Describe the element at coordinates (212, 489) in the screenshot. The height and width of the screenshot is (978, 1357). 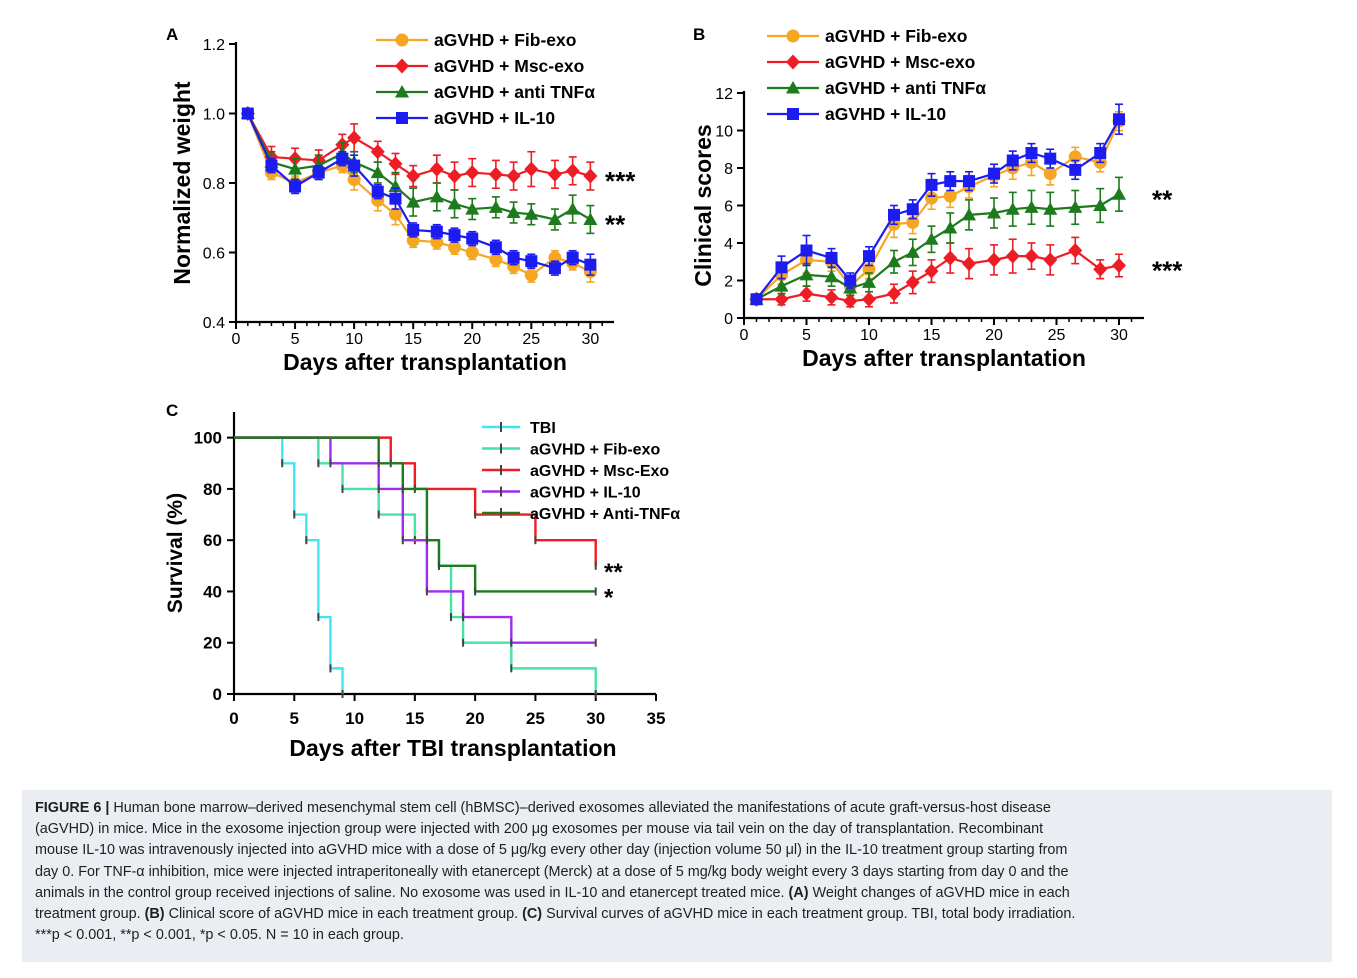
I see `panel-c-y-tick-label: 80` at that location.